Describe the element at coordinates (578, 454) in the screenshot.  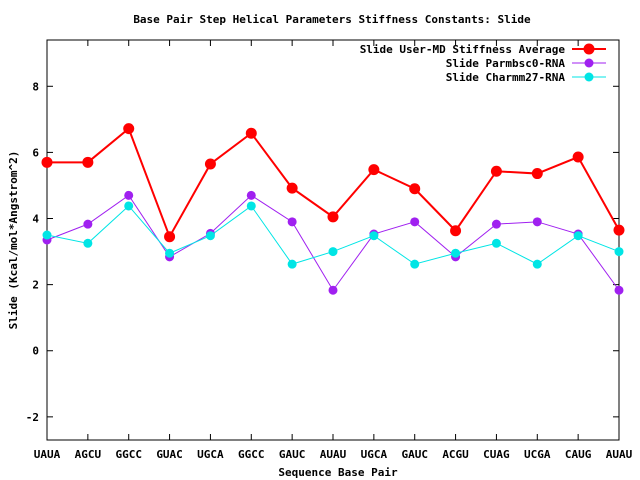
I see `x-tick-label: CAUG` at that location.